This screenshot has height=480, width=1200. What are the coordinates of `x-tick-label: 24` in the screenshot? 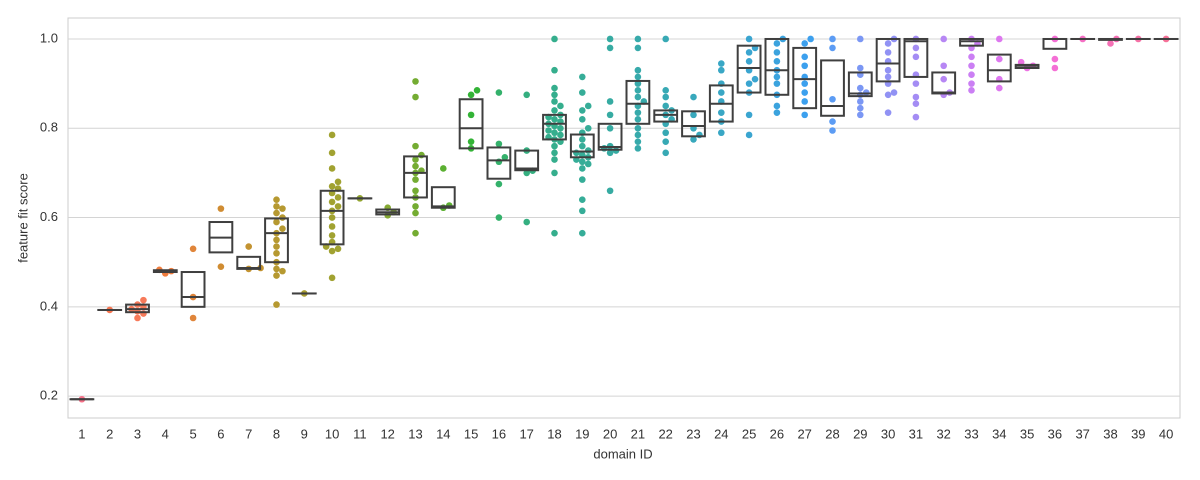 It's located at (721, 433).